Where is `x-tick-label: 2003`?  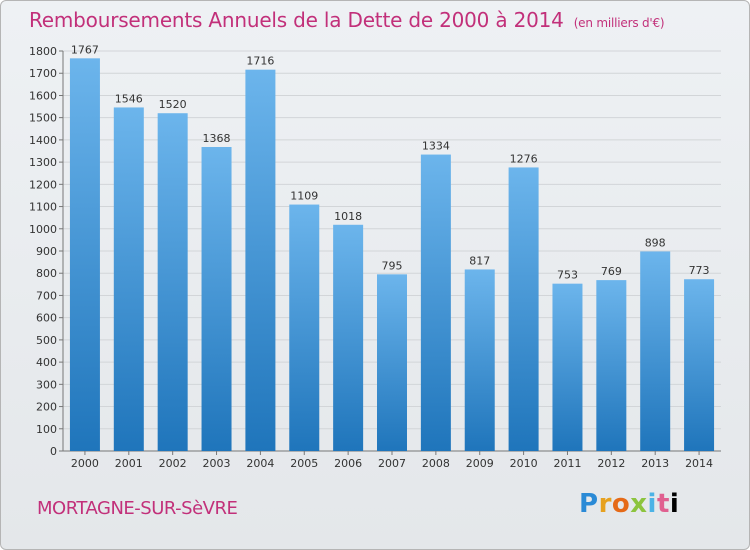 x-tick-label: 2003 is located at coordinates (217, 463).